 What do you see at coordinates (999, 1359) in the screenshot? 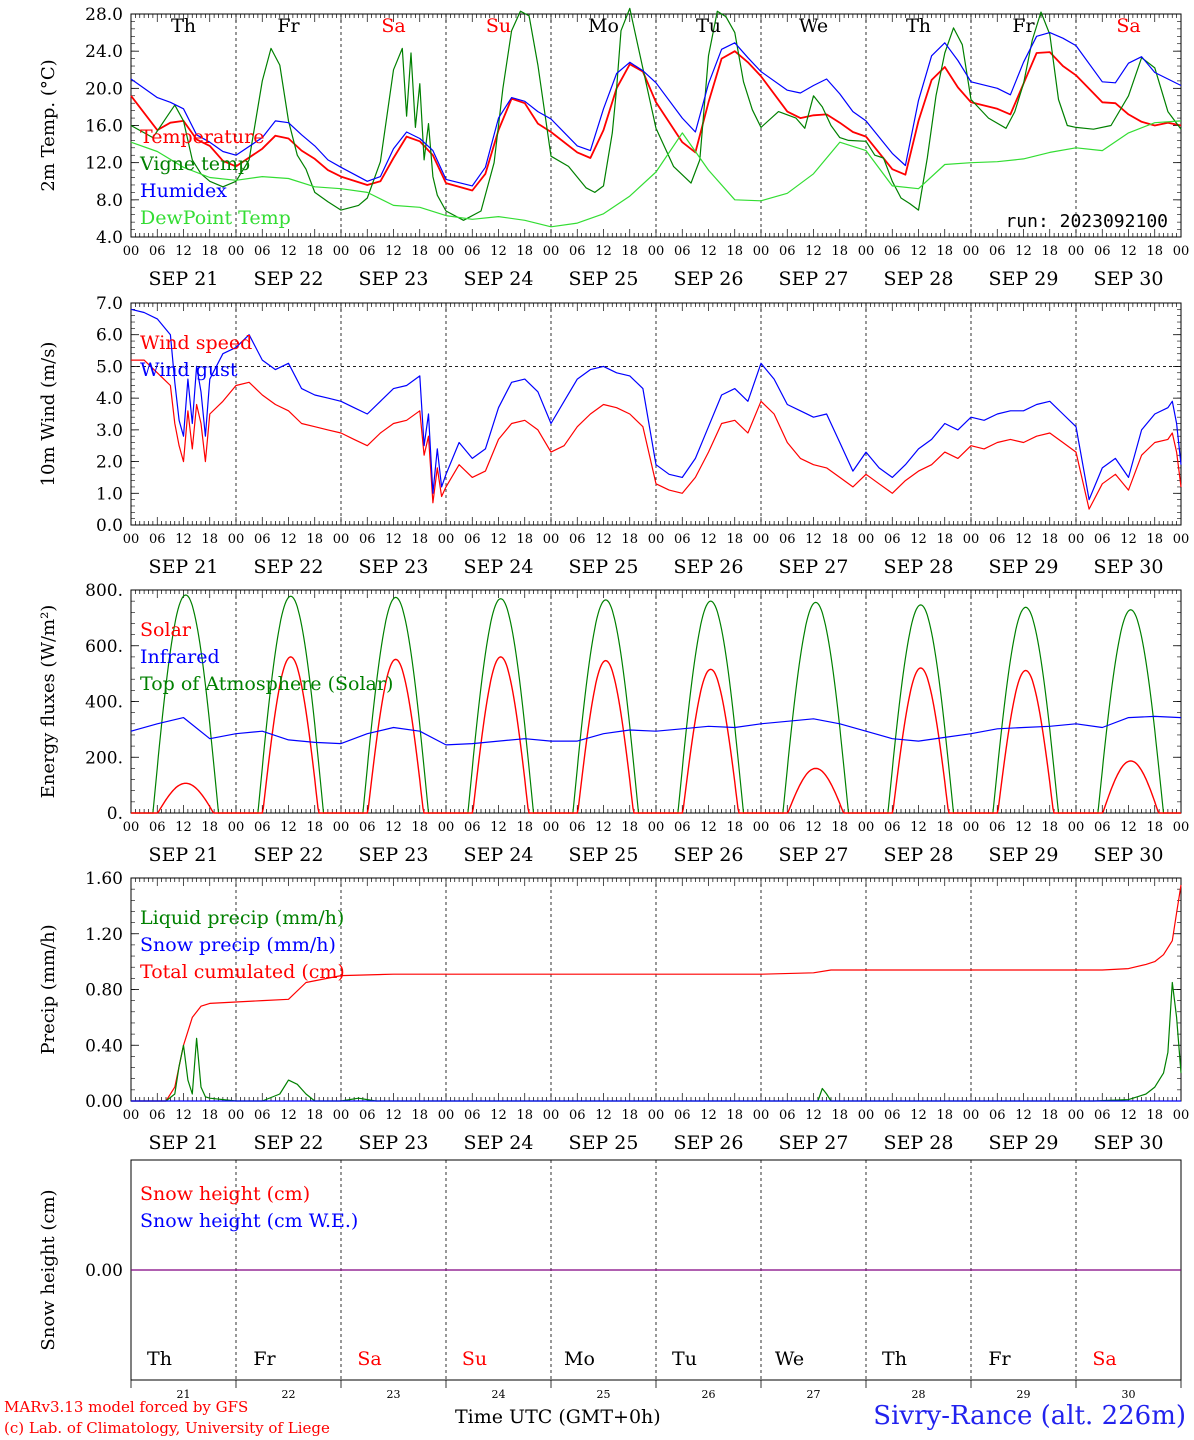
I see `weekday-label-bottom: Fr` at bounding box center [999, 1359].